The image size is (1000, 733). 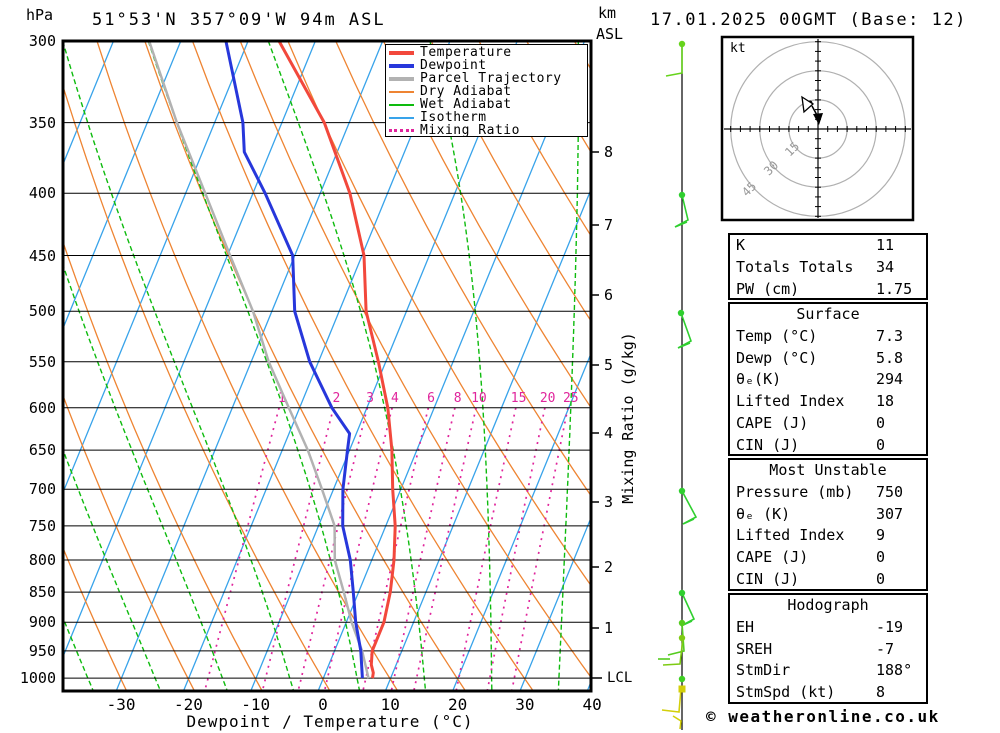 What do you see at coordinates (609, 152) in the screenshot?
I see `km-axis-label: 8` at bounding box center [609, 152].